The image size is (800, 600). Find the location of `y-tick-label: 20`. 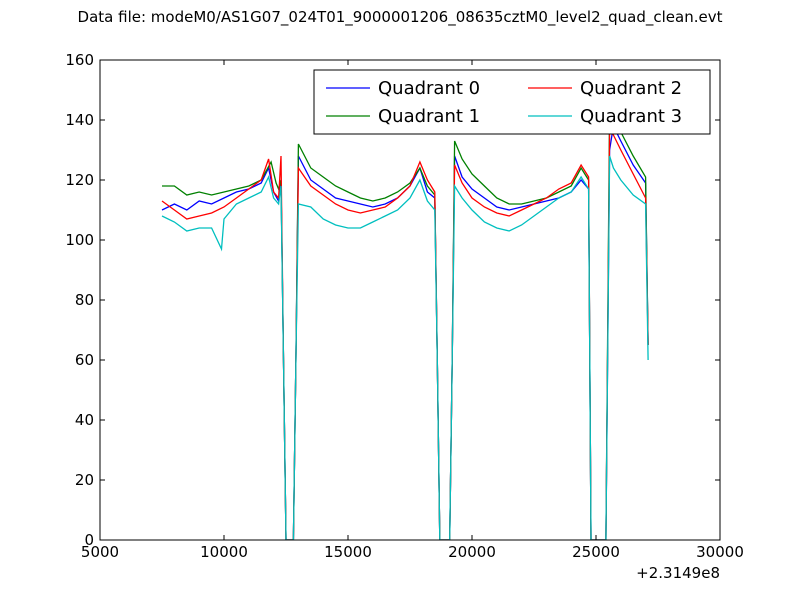

y-tick-label: 20 is located at coordinates (84, 480).